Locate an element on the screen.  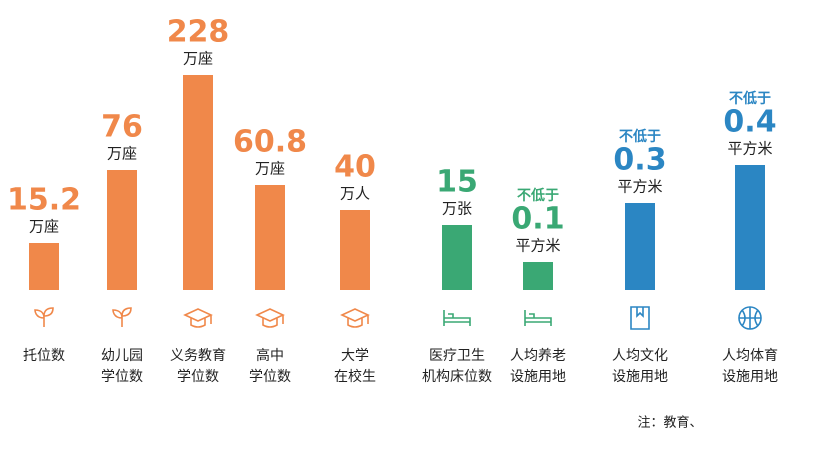
label: 大学 is located at coordinates (355, 356).